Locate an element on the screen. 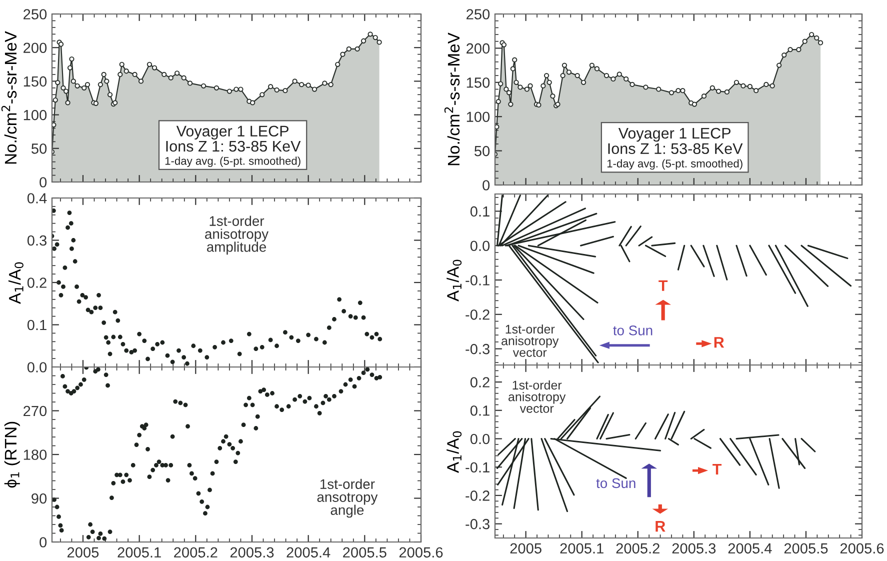 Image resolution: width=887 pixels, height=561 pixels. annotation: 1st-order anisotropy amplitude is located at coordinates (237, 235).